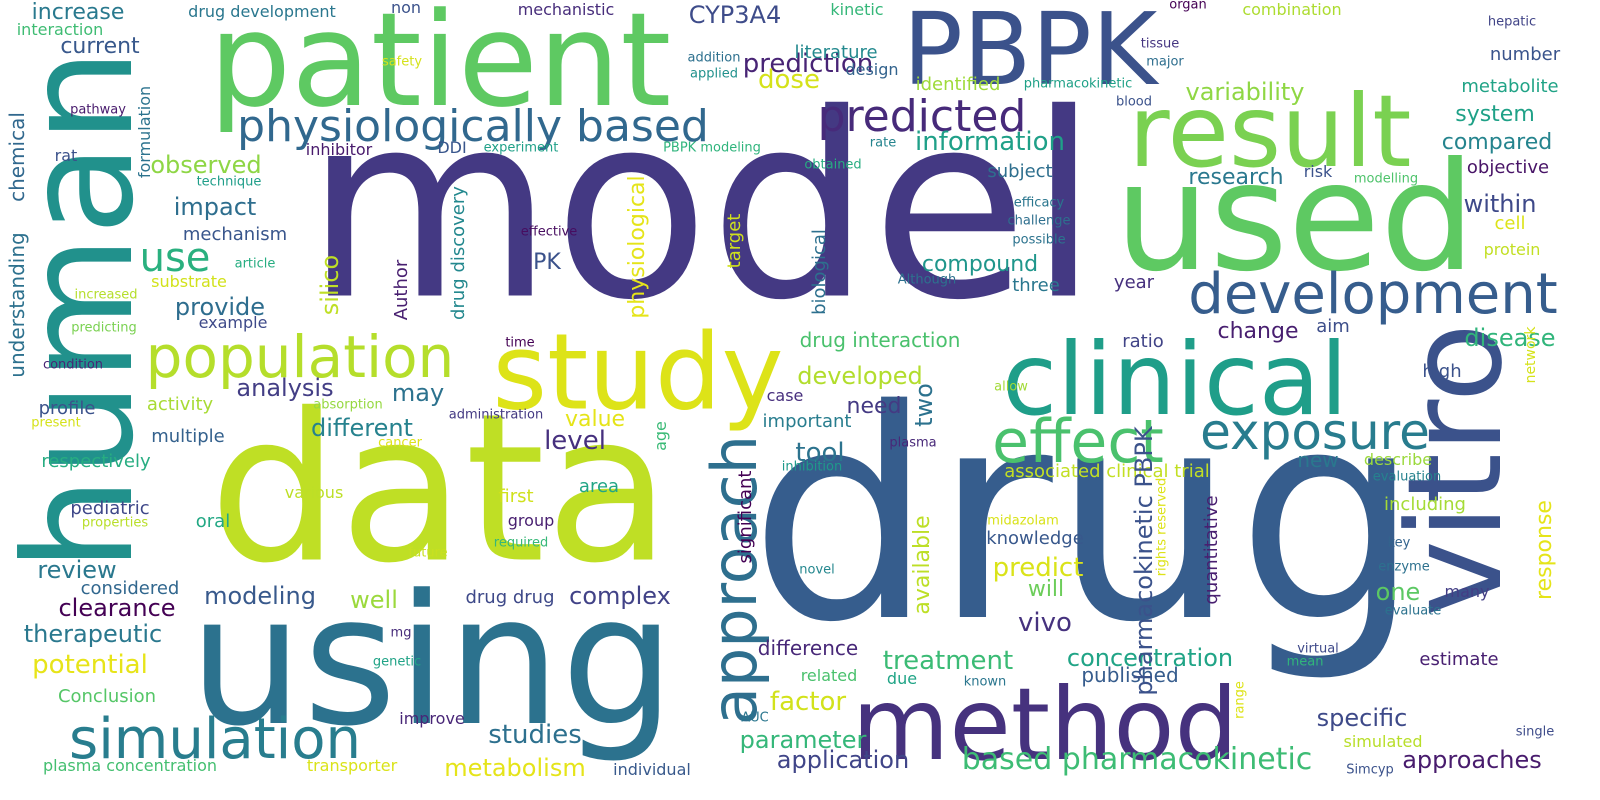 This screenshot has height=800, width=1600. Describe the element at coordinates (473, 126) in the screenshot. I see `word-physiologically-based: physiologically based` at that location.